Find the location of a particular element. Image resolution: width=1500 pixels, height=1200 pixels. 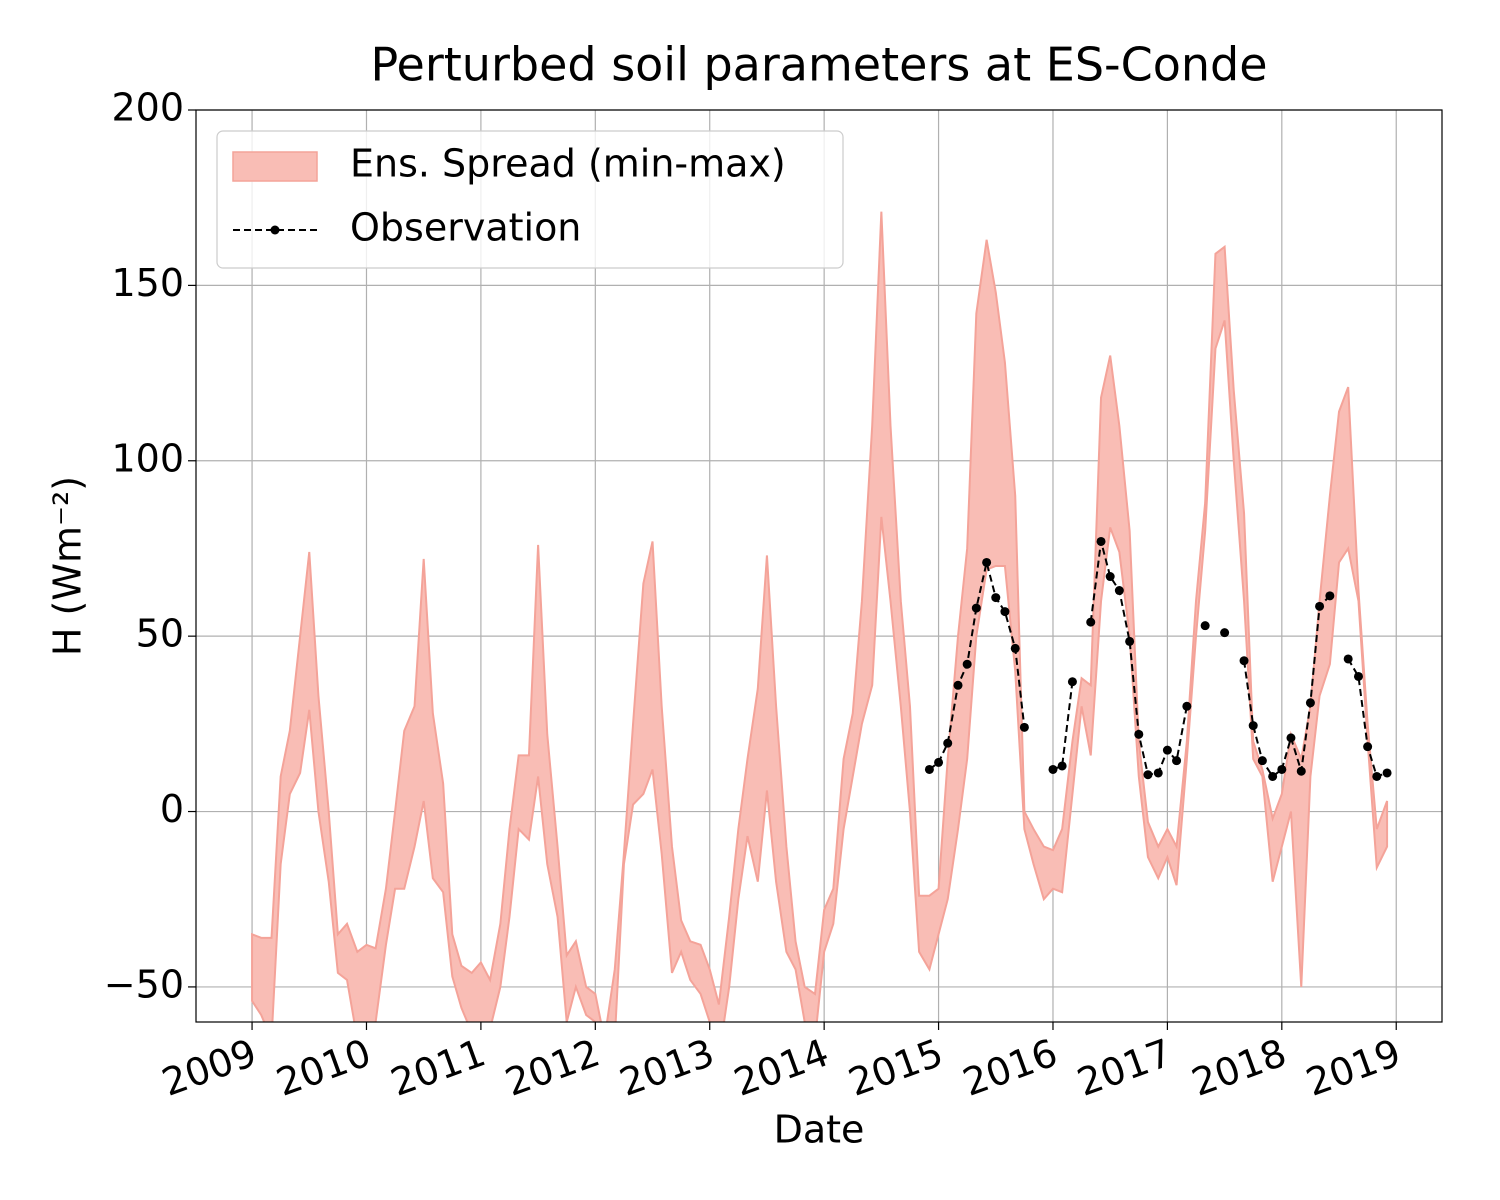

legend-label: Observation is located at coordinates (465, 228).